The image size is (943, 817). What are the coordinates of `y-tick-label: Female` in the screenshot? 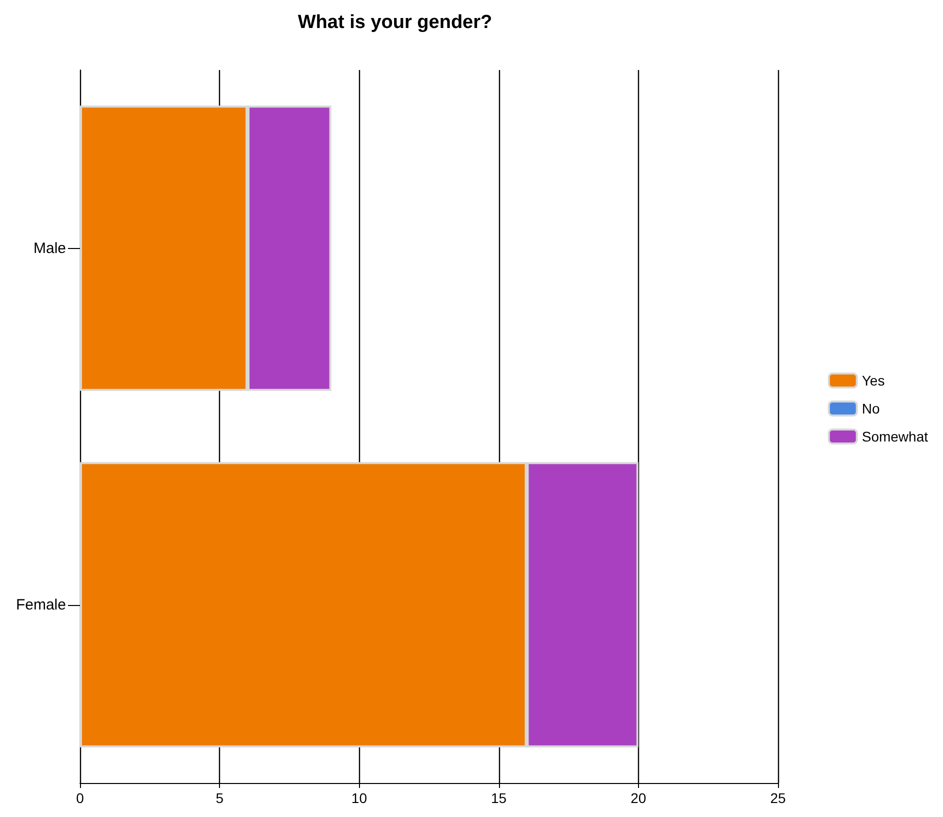 It's located at (41, 605).